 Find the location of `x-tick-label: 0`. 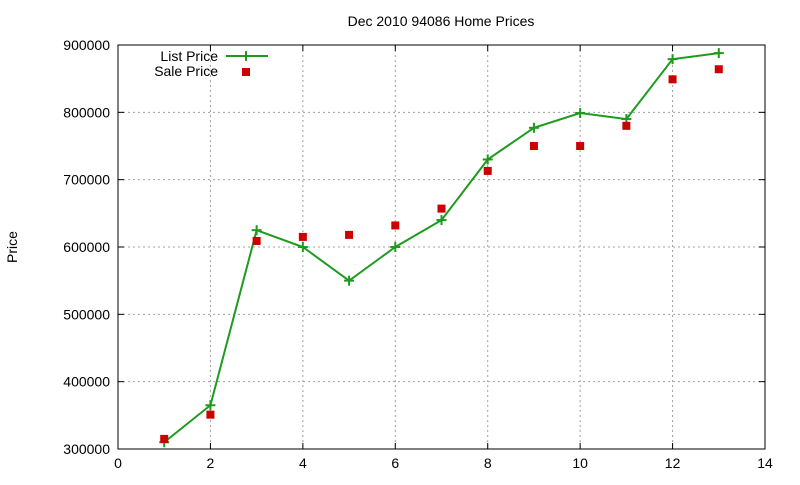

x-tick-label: 0 is located at coordinates (118, 463).